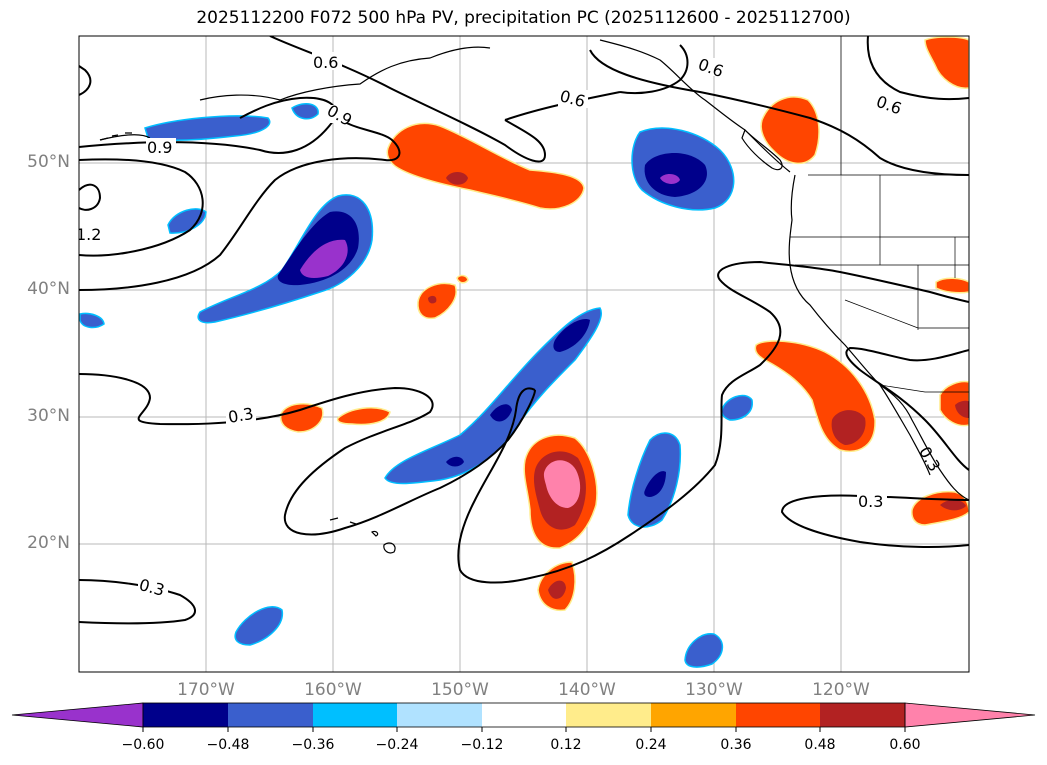  Describe the element at coordinates (397, 745) in the screenshot. I see `colorbar-tick-label: −0.24` at that location.